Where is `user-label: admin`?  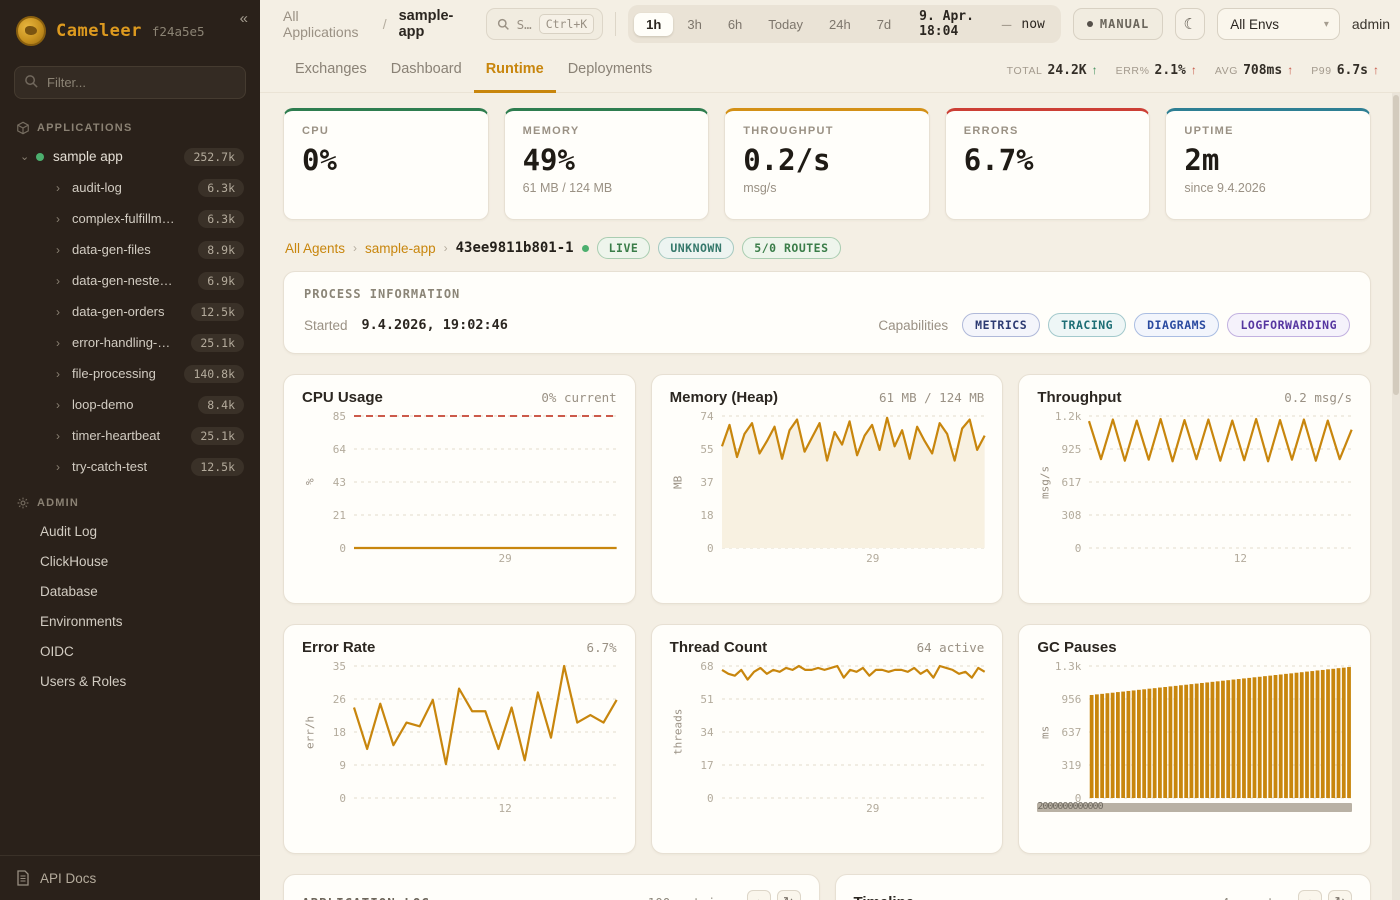 user-label: admin is located at coordinates (1371, 24).